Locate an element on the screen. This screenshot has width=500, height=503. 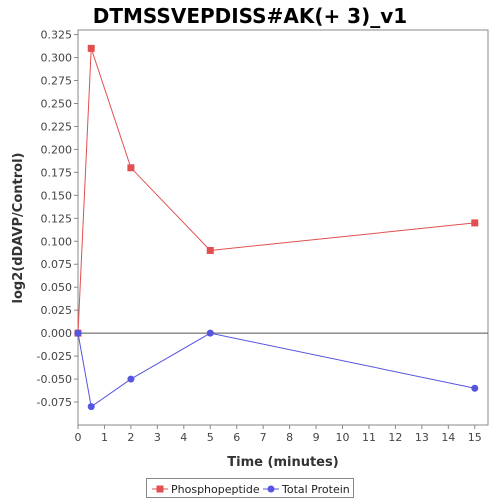
x-tick-label: 10 is located at coordinates (343, 437).